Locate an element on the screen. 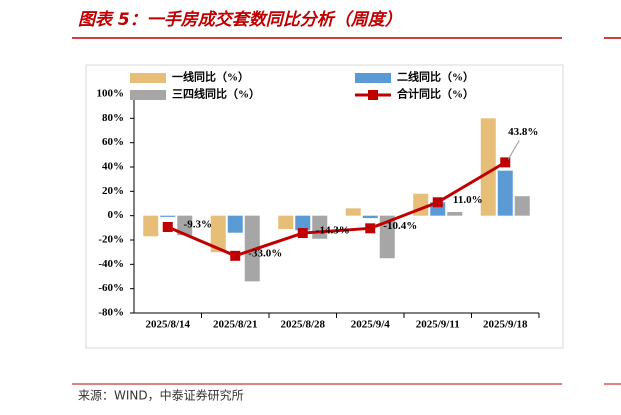 The height and width of the screenshot is (415, 621). legend-label: 合计同比（%） is located at coordinates (435, 94).